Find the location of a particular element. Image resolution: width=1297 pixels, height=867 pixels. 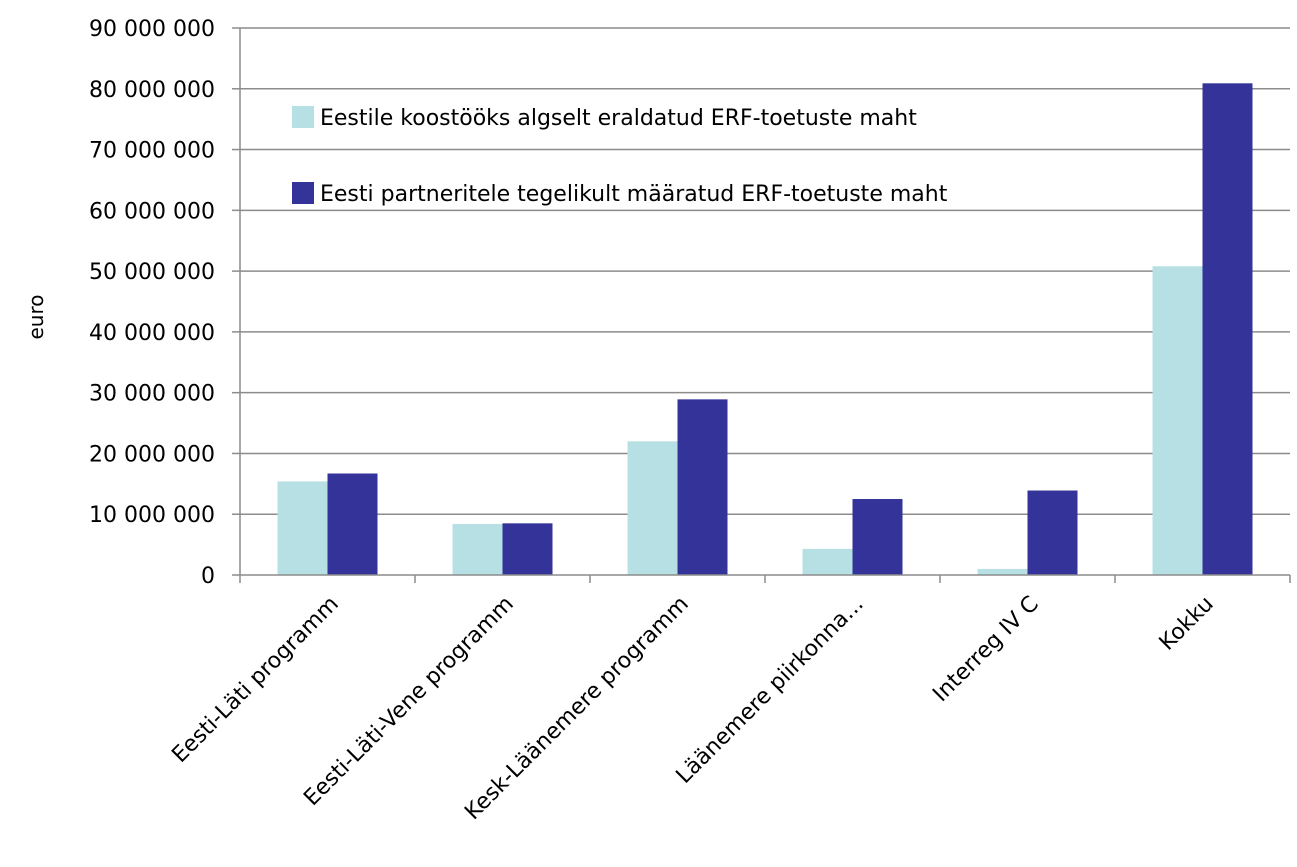

x-category-label: Kokku is located at coordinates (1187, 624).